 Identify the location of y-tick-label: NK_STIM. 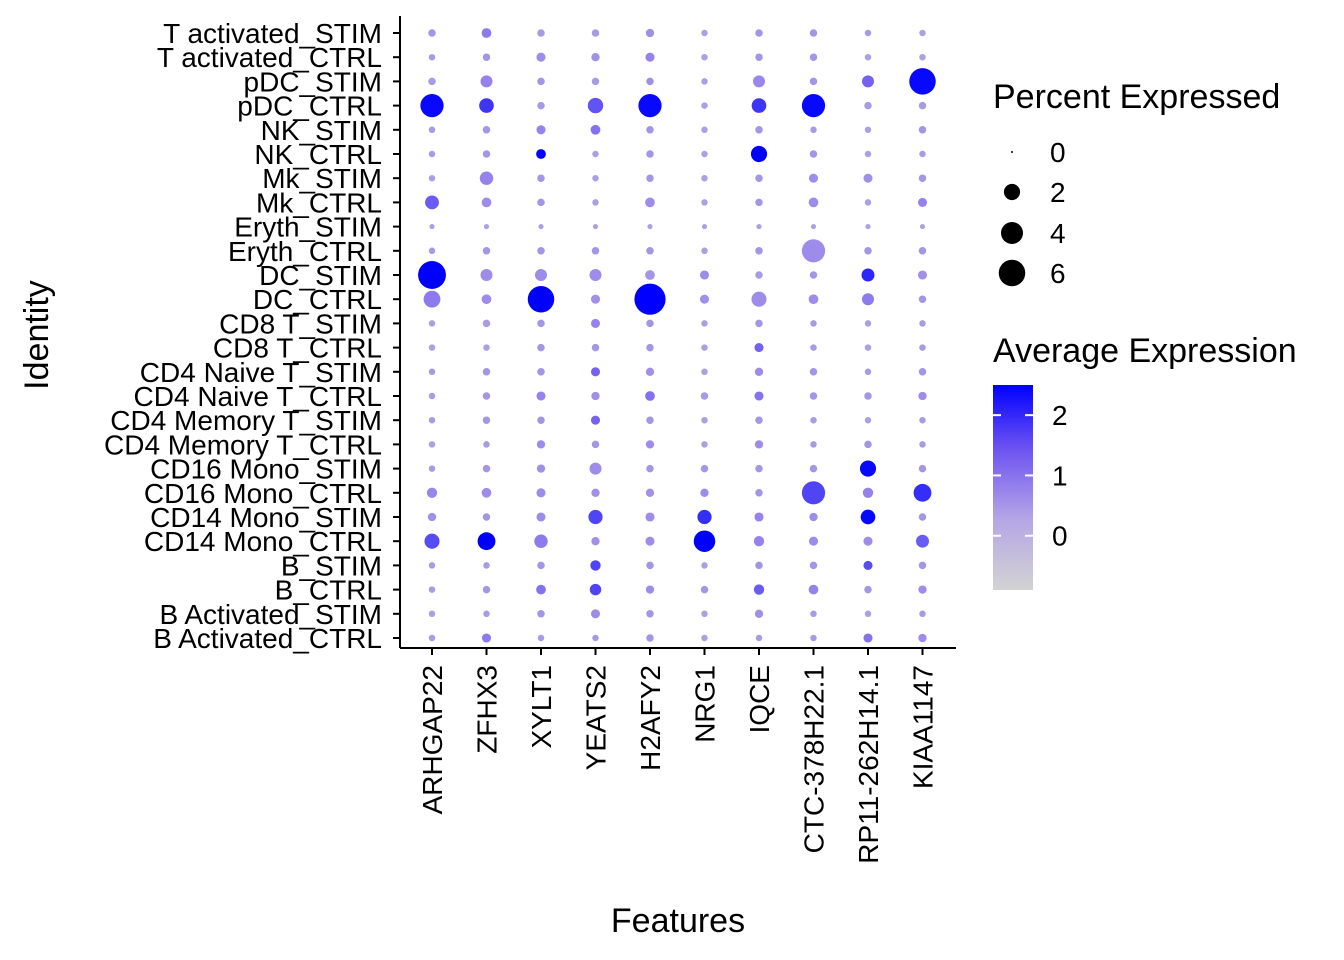
(321, 130).